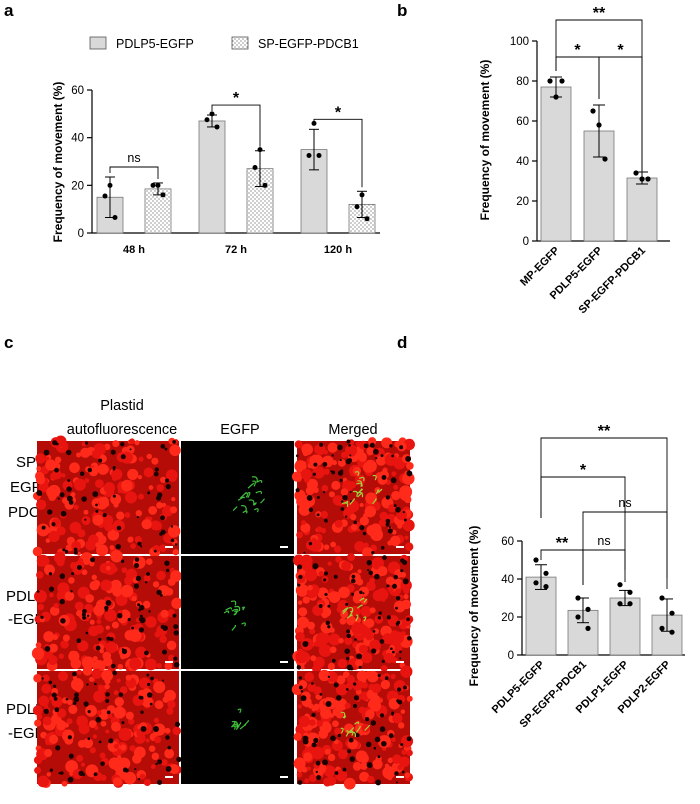 The image size is (700, 804). I want to click on micrograph-tile, so click(353, 613).